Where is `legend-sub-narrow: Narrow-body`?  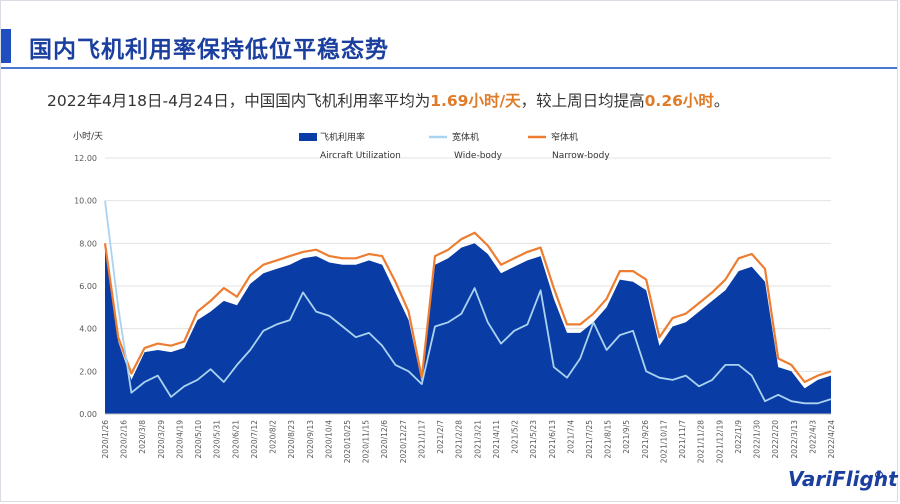 legend-sub-narrow: Narrow-body is located at coordinates (581, 156).